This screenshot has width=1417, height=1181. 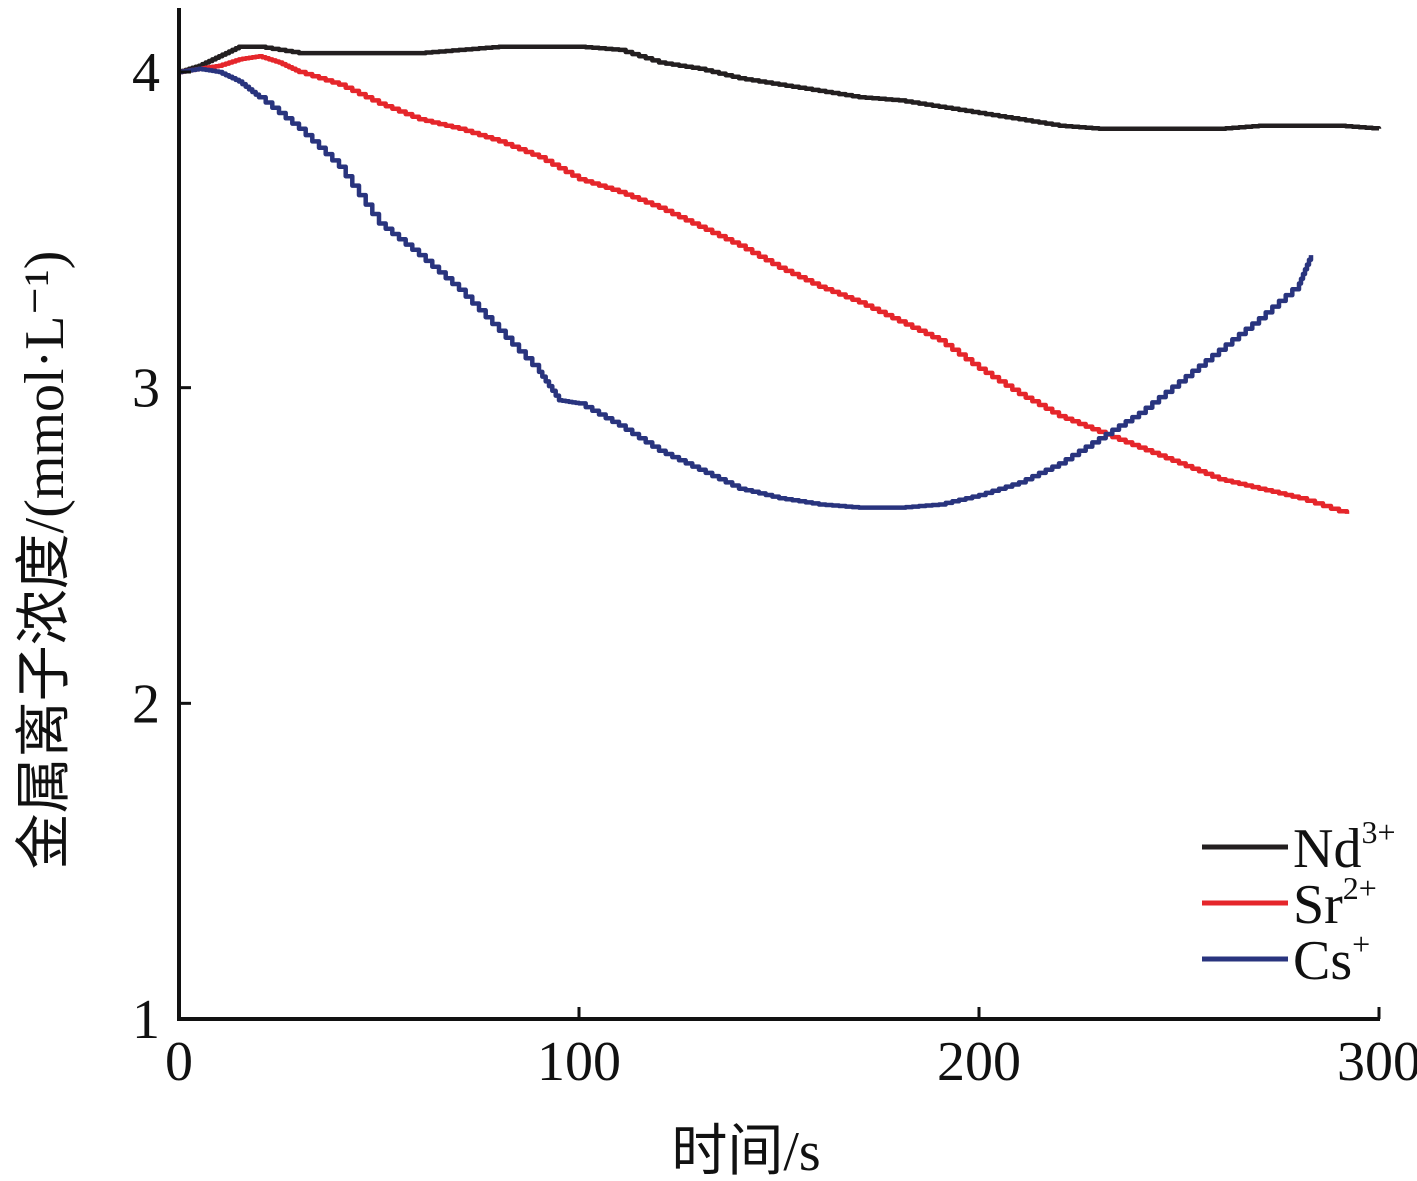 I want to click on y-tick-label: 2, so click(x=146, y=704).